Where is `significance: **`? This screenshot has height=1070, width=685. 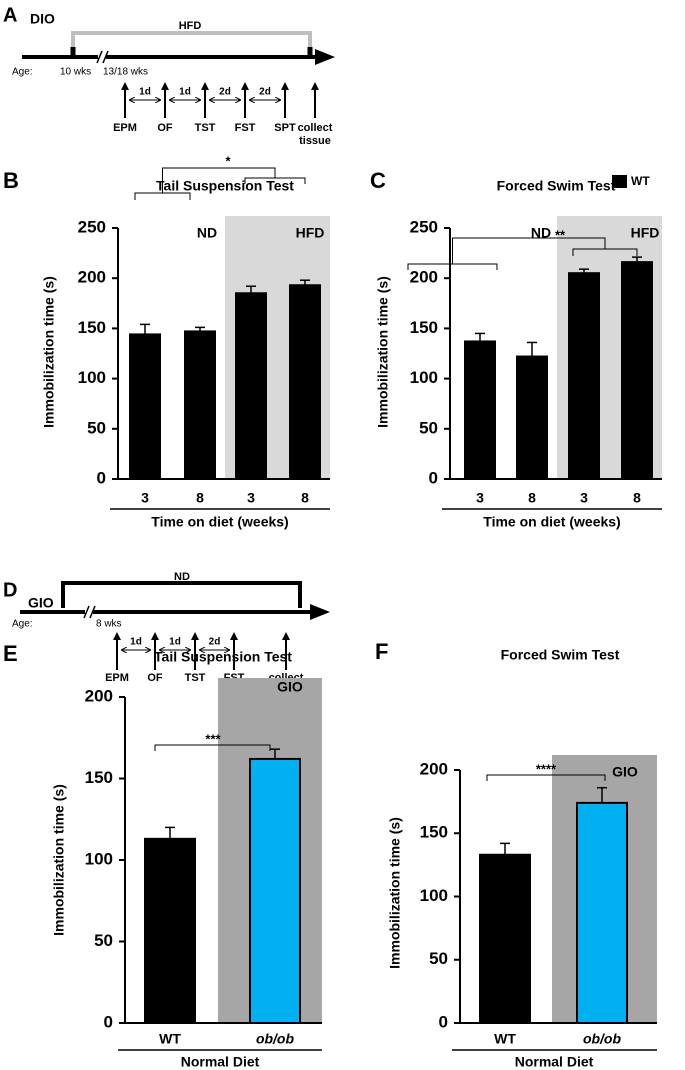
significance: ** is located at coordinates (560, 234).